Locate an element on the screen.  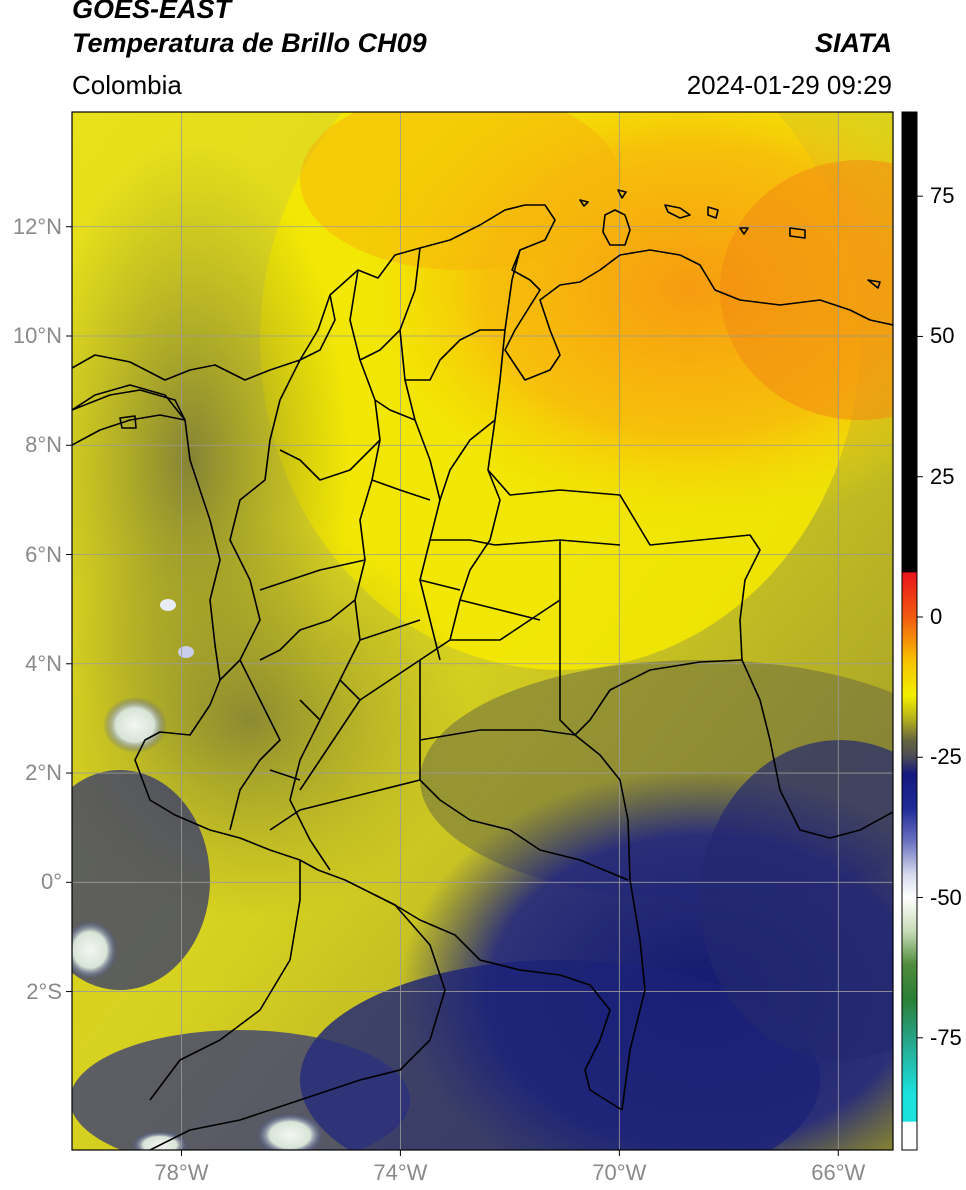
satellite-title: GOES-EAST is located at coordinates (152, 12).